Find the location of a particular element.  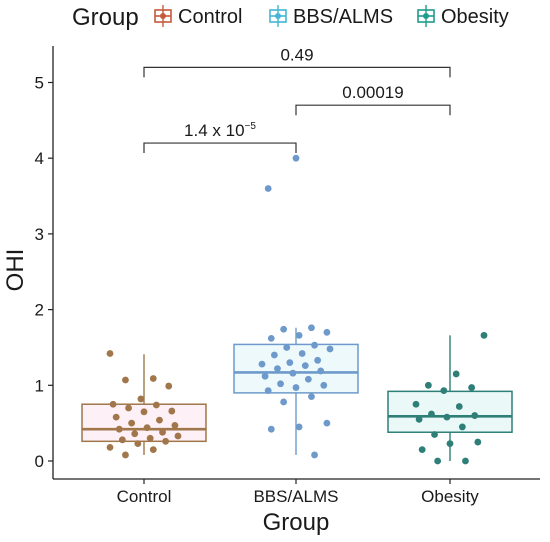

box-bbsalms is located at coordinates (296, 391).